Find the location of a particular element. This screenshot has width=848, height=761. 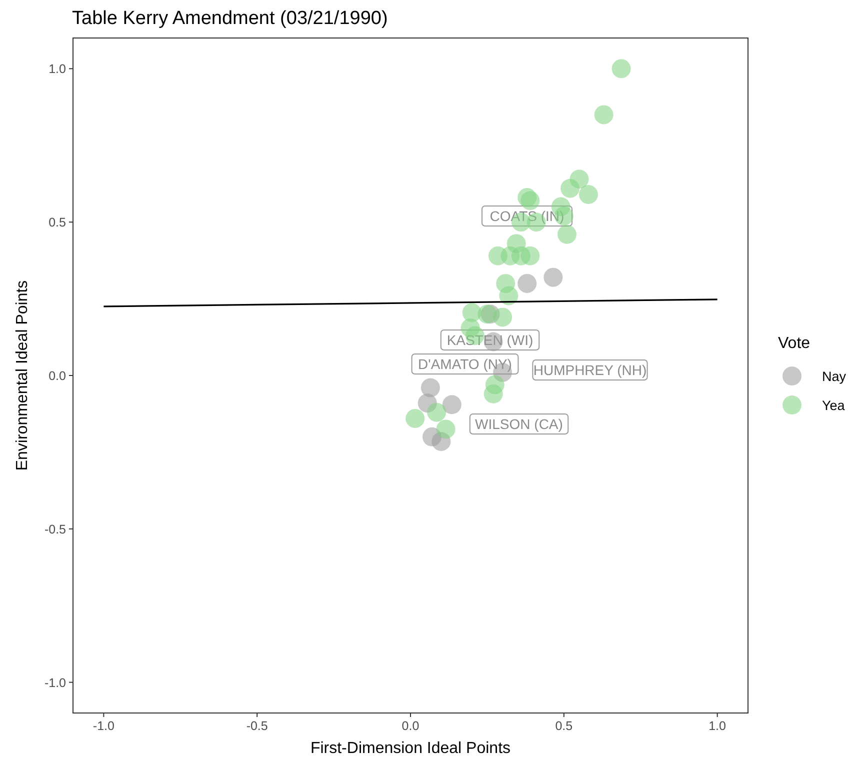

y-tick-label: 1.0 is located at coordinates (57, 69).